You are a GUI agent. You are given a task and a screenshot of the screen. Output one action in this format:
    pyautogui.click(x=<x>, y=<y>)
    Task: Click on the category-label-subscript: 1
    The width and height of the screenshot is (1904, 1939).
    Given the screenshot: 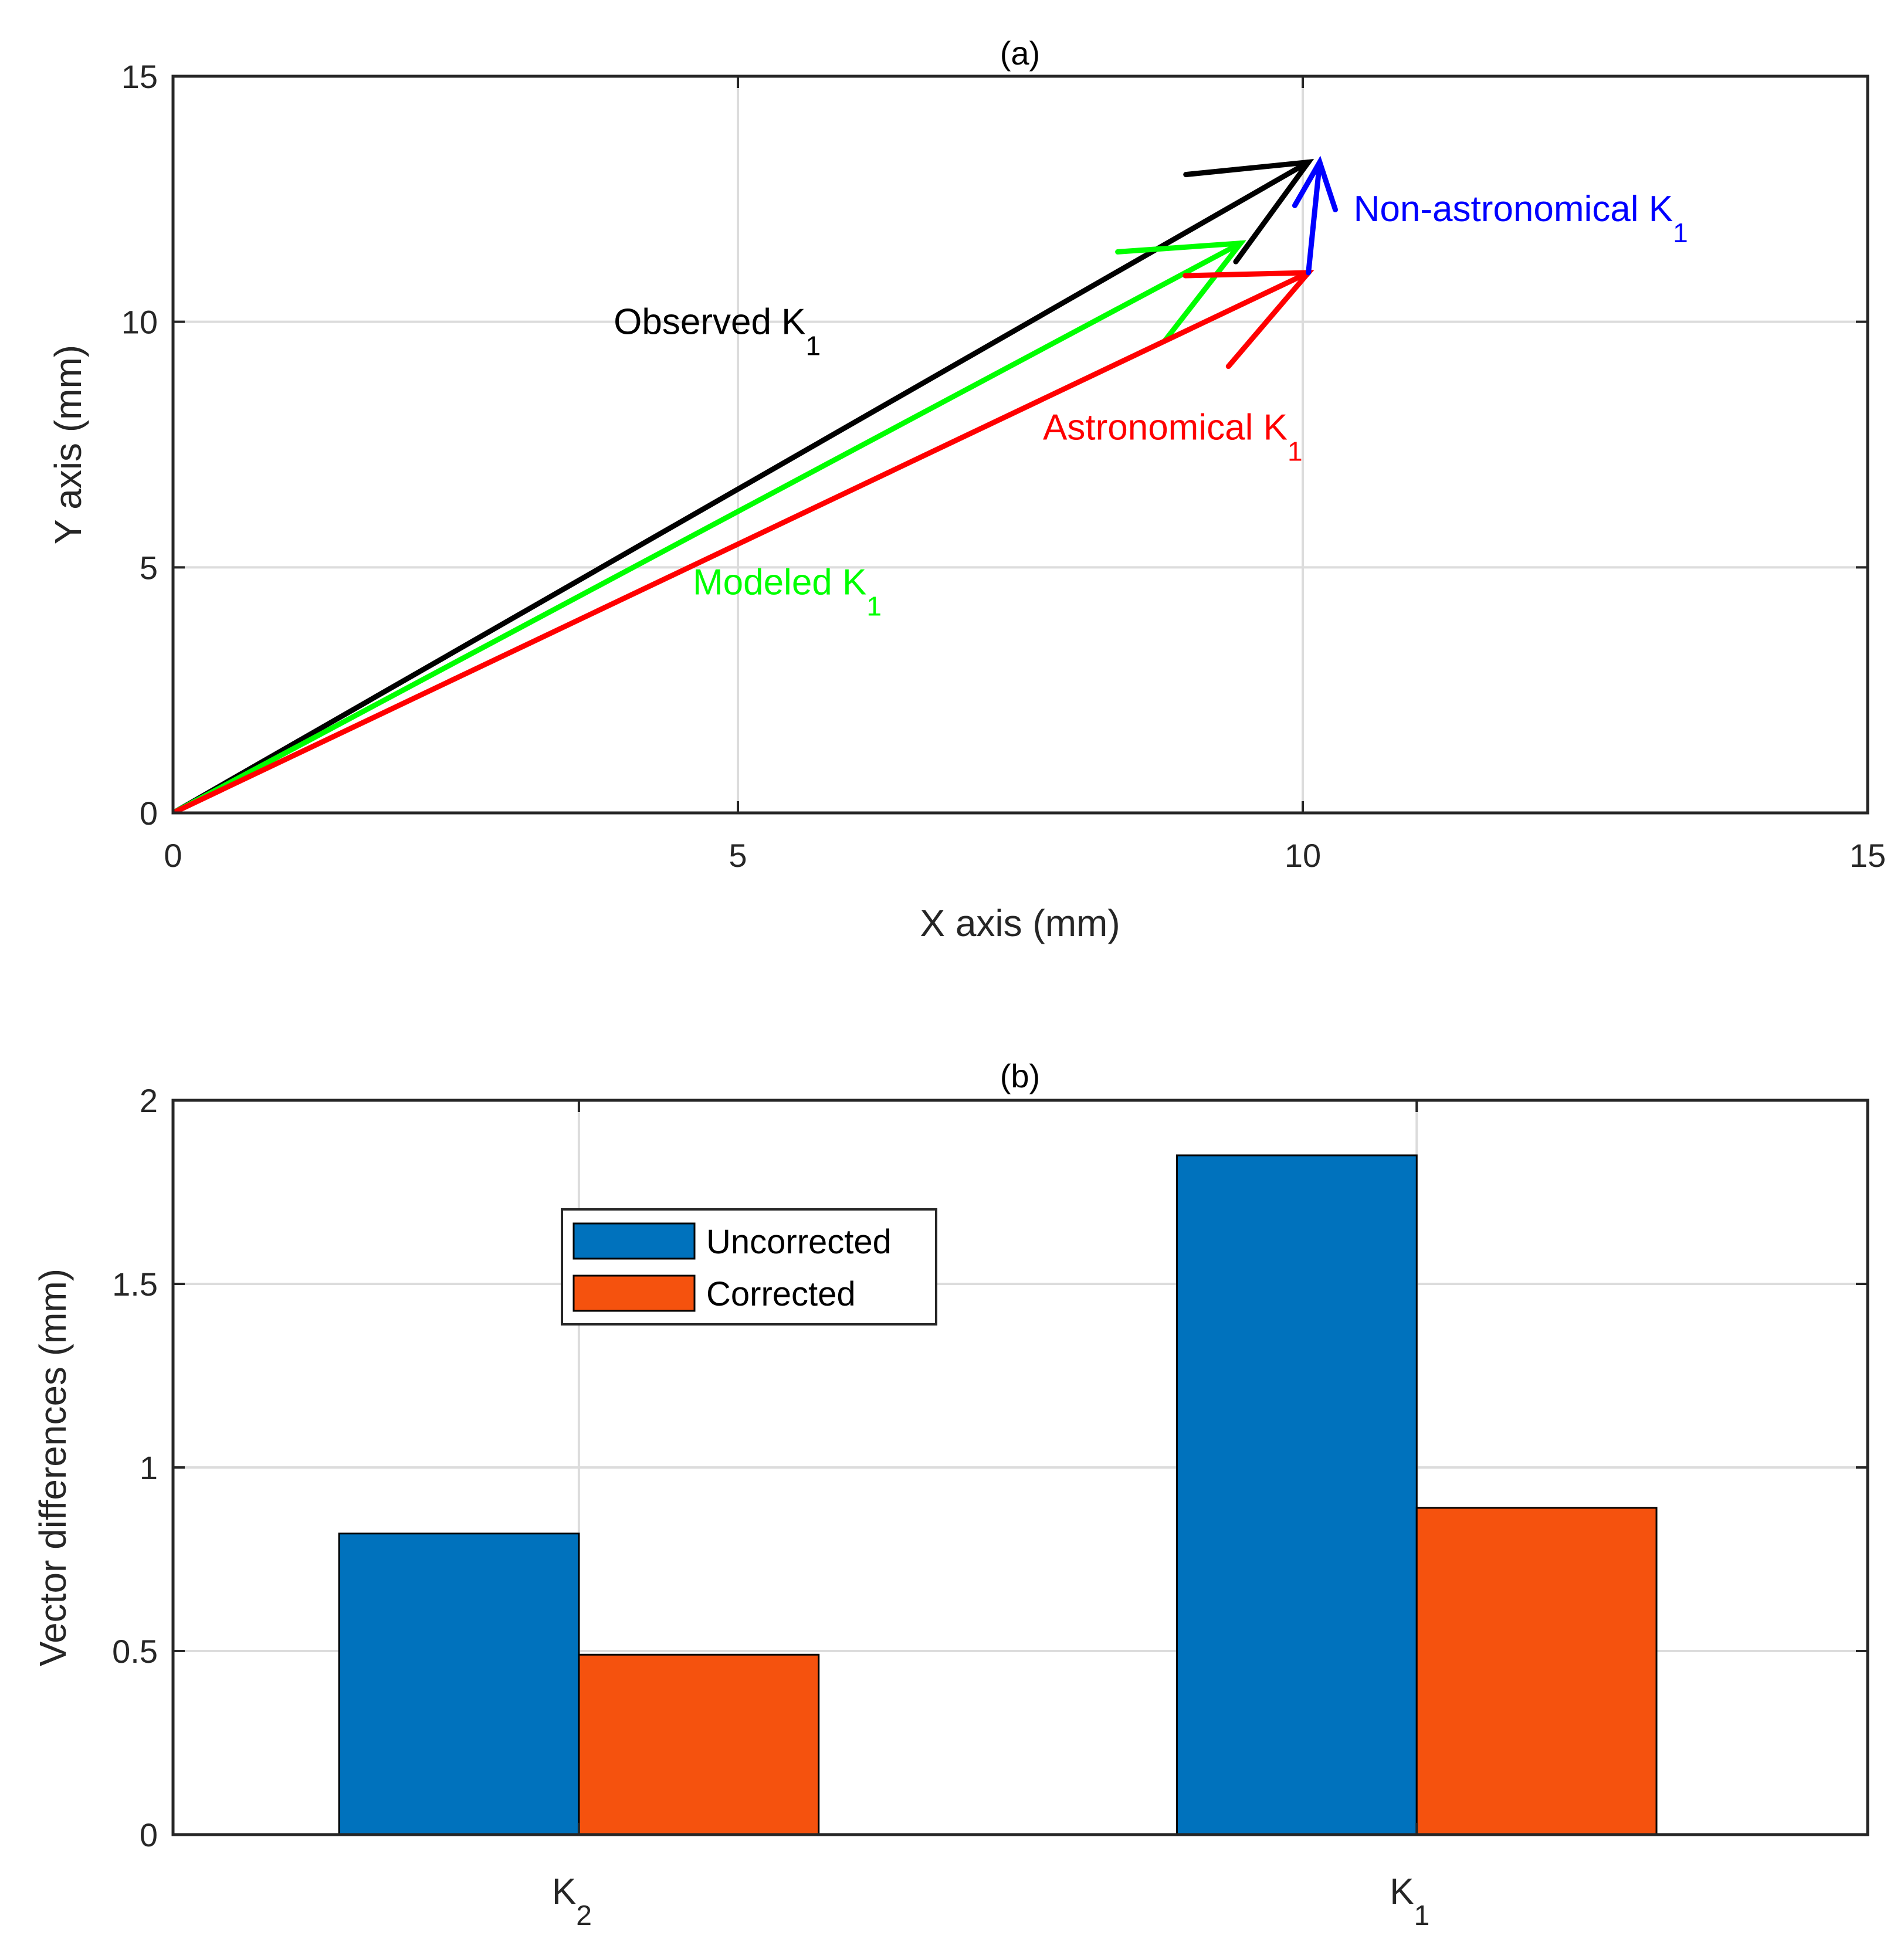 What is the action you would take?
    pyautogui.click(x=1422, y=1915)
    